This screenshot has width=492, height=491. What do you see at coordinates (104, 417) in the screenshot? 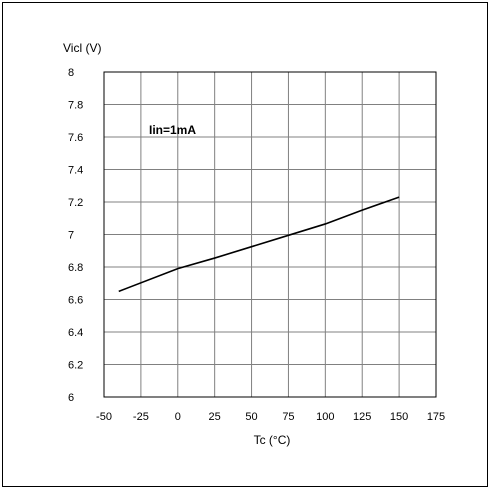
I see `x-tick-label: -50` at bounding box center [104, 417].